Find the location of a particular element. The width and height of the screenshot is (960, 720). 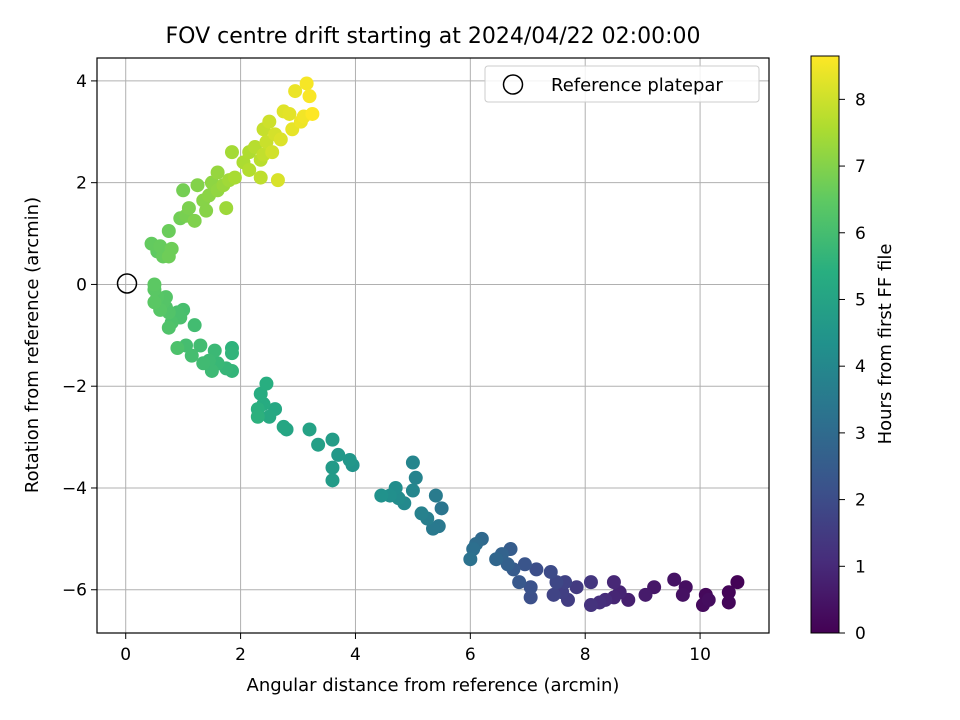

y-tick-label: −2 is located at coordinates (74, 387).